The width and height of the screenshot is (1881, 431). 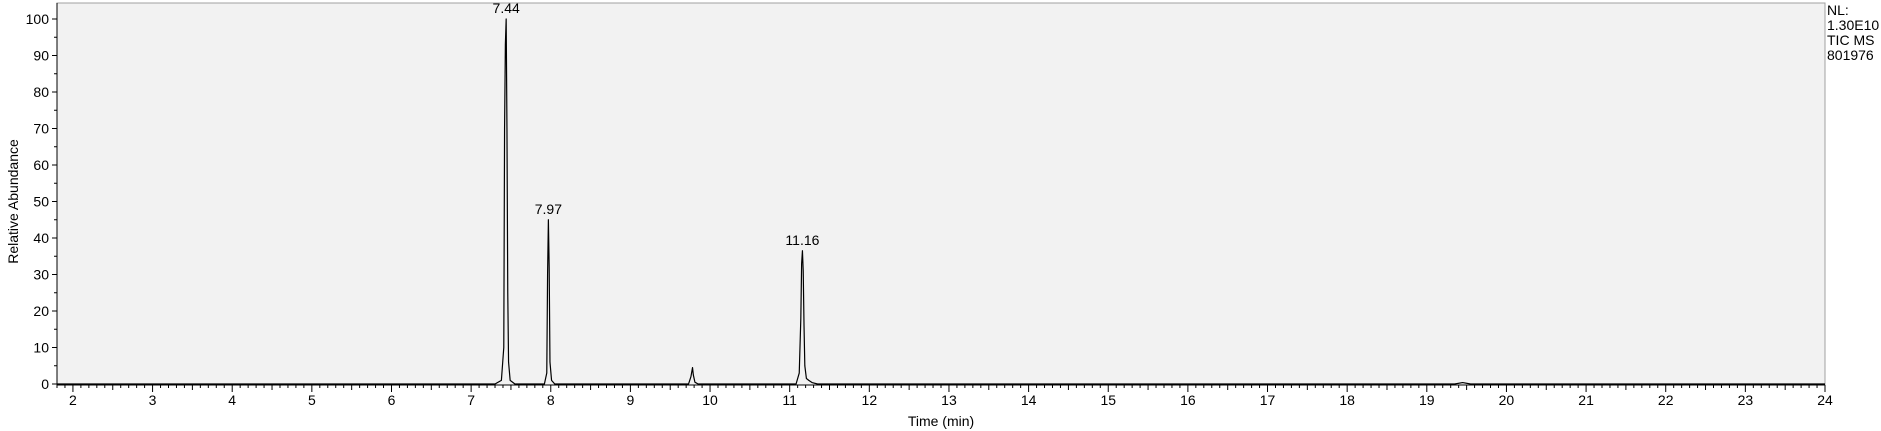 What do you see at coordinates (656, 124) in the screenshot?
I see `peak-labels: 7.44 7.97 11.16` at bounding box center [656, 124].